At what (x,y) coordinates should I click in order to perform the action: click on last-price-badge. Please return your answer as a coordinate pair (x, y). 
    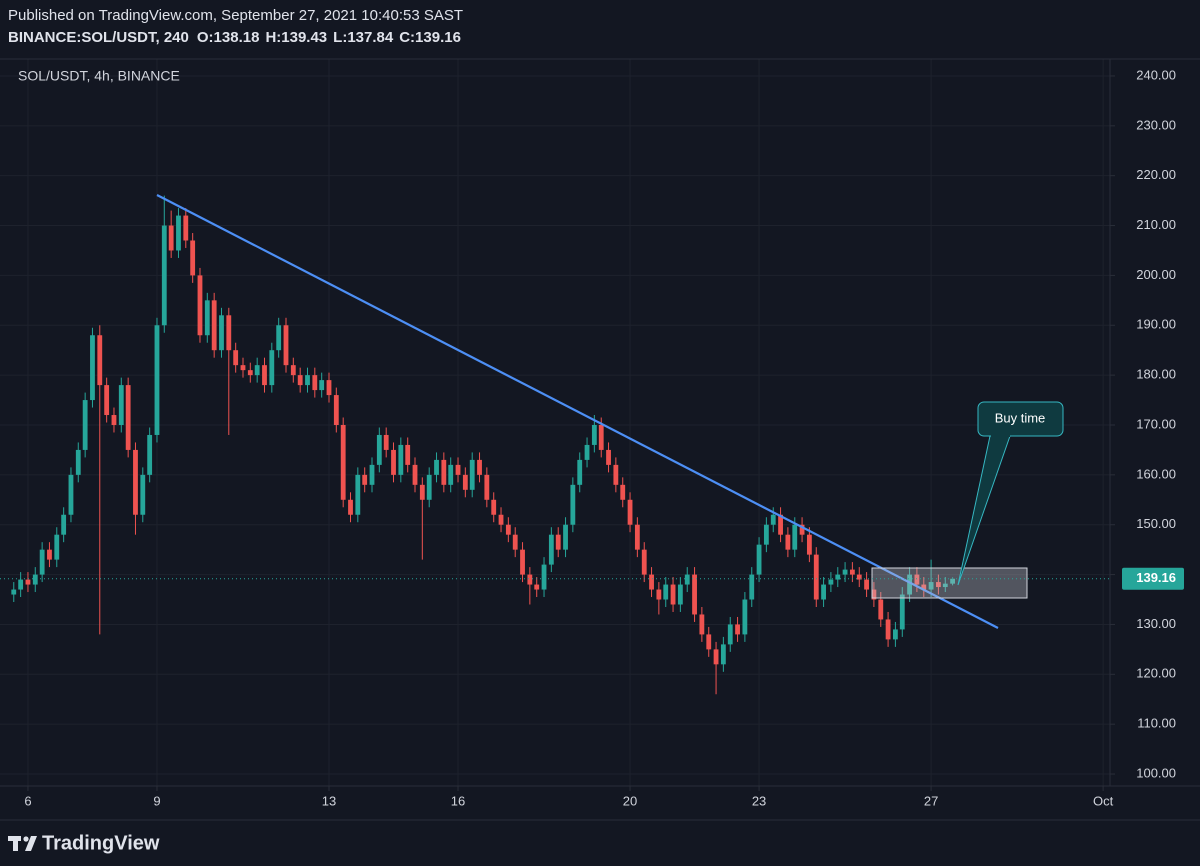
    Looking at the image, I should click on (1153, 578).